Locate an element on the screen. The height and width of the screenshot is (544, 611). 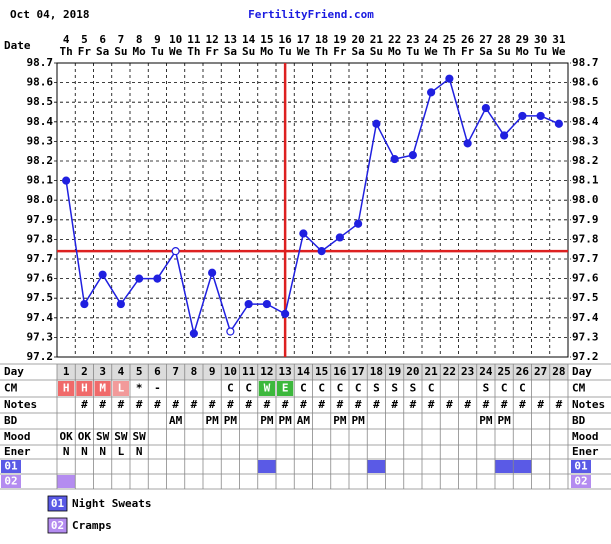
y-tick-label-right: 97.8 is located at coordinates (585, 238).